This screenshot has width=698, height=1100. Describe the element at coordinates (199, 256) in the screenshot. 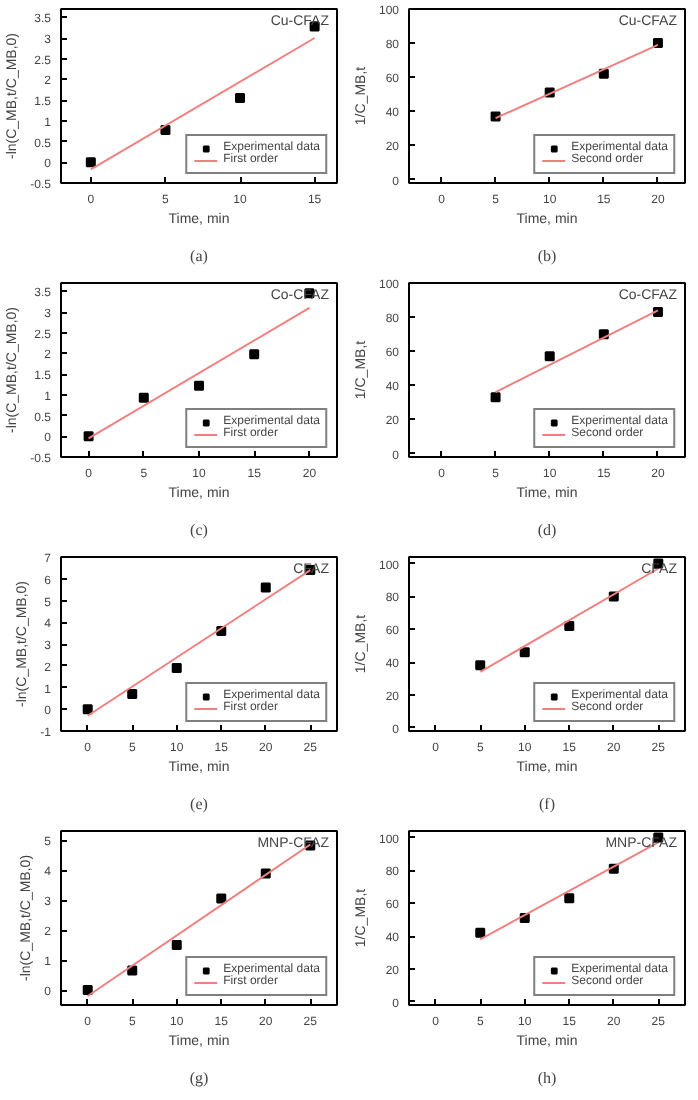

I see `text: (a)` at that location.